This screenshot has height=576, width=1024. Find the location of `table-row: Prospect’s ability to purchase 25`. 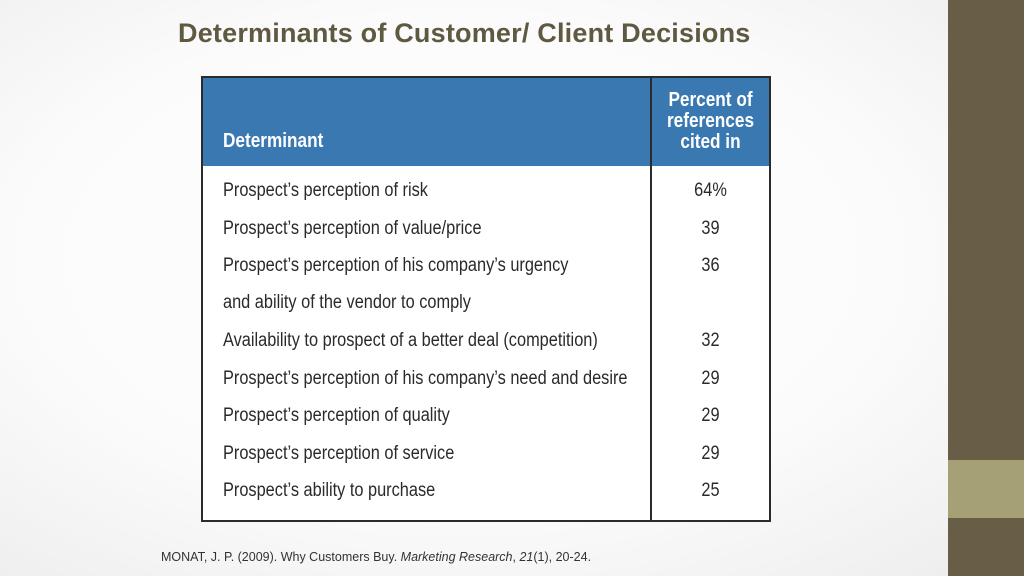

table-row: Prospect’s ability to purchase 25 is located at coordinates (486, 490).